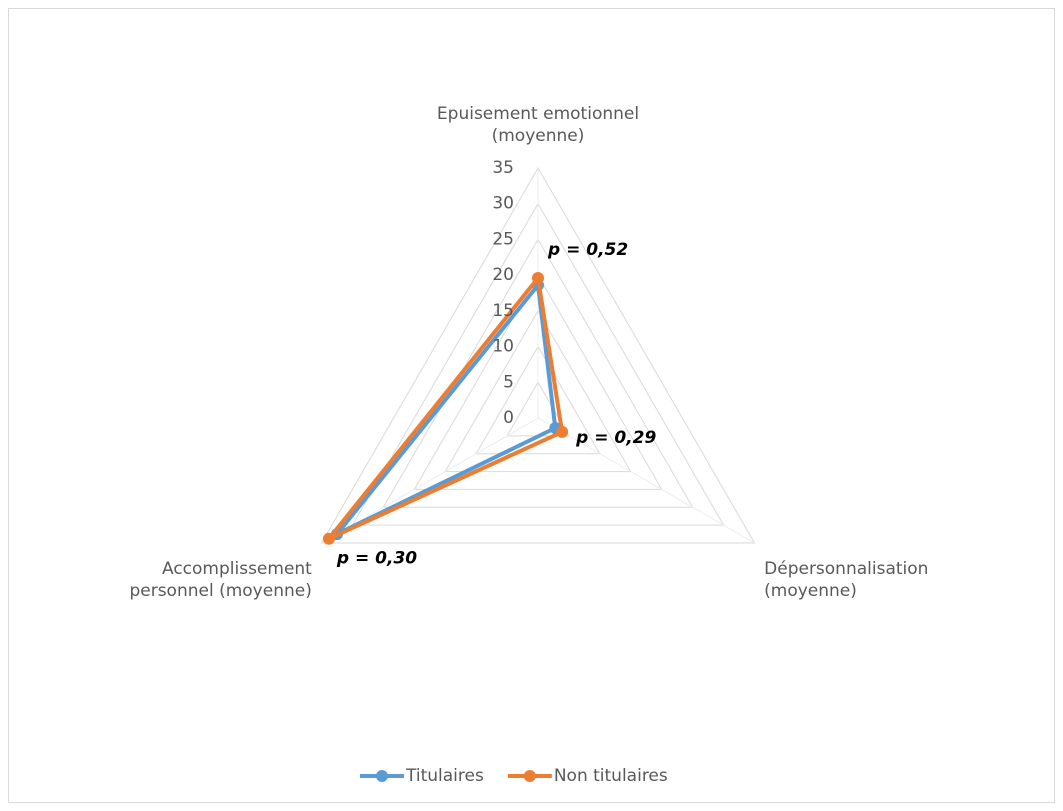  Describe the element at coordinates (538, 125) in the screenshot. I see `category-label: Epuisement emotionnel (moyenne)` at that location.